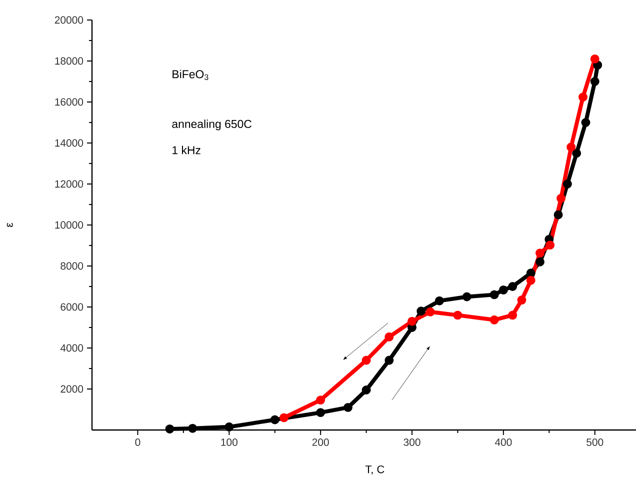  Describe the element at coordinates (69, 143) in the screenshot. I see `y-tick-label: 14000` at that location.